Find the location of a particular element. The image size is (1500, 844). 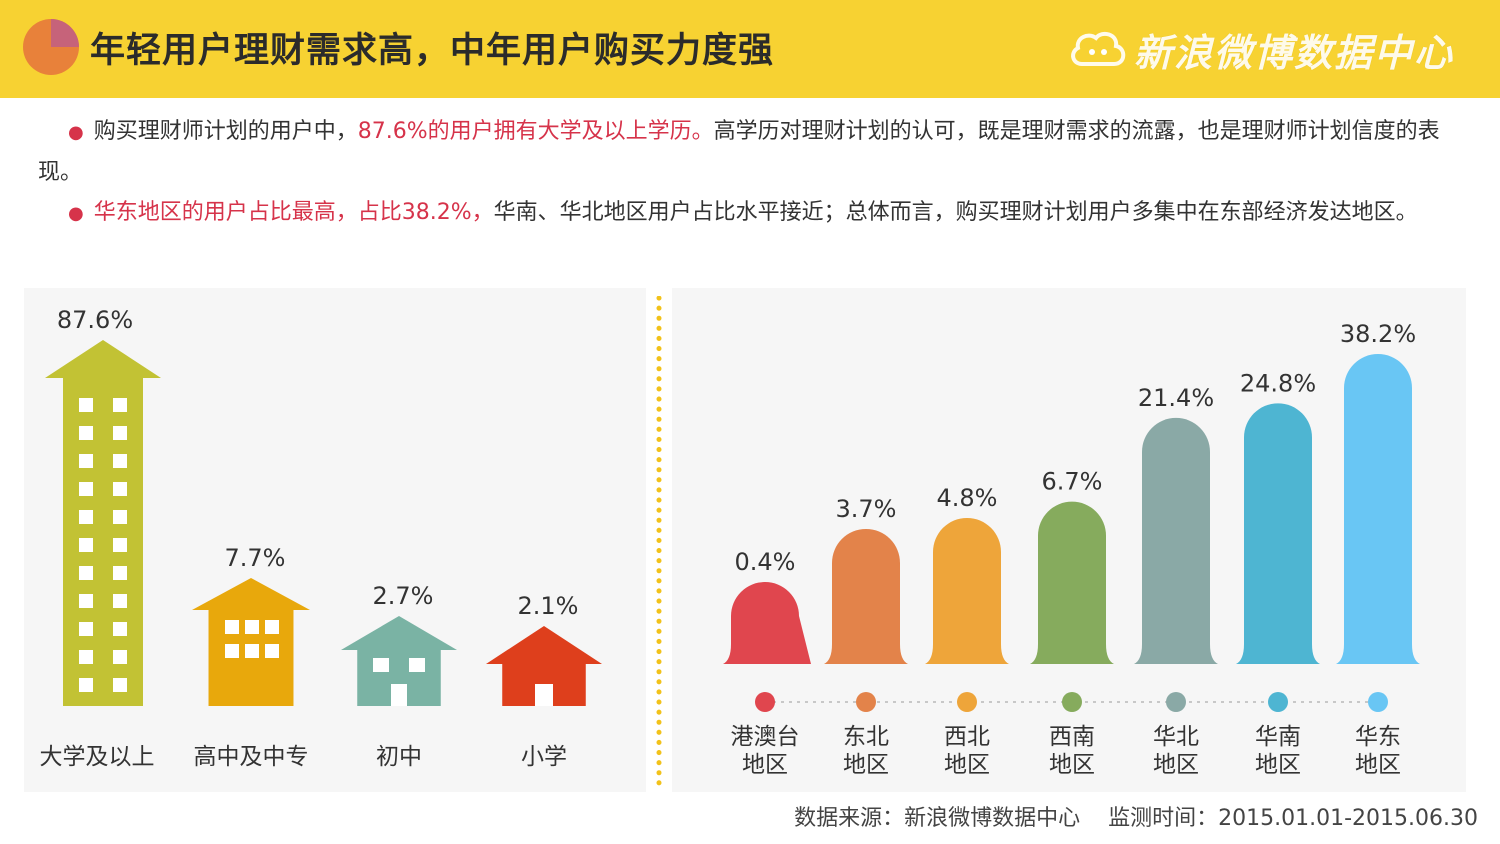

category-label: 大学及以上 is located at coordinates (97, 757).